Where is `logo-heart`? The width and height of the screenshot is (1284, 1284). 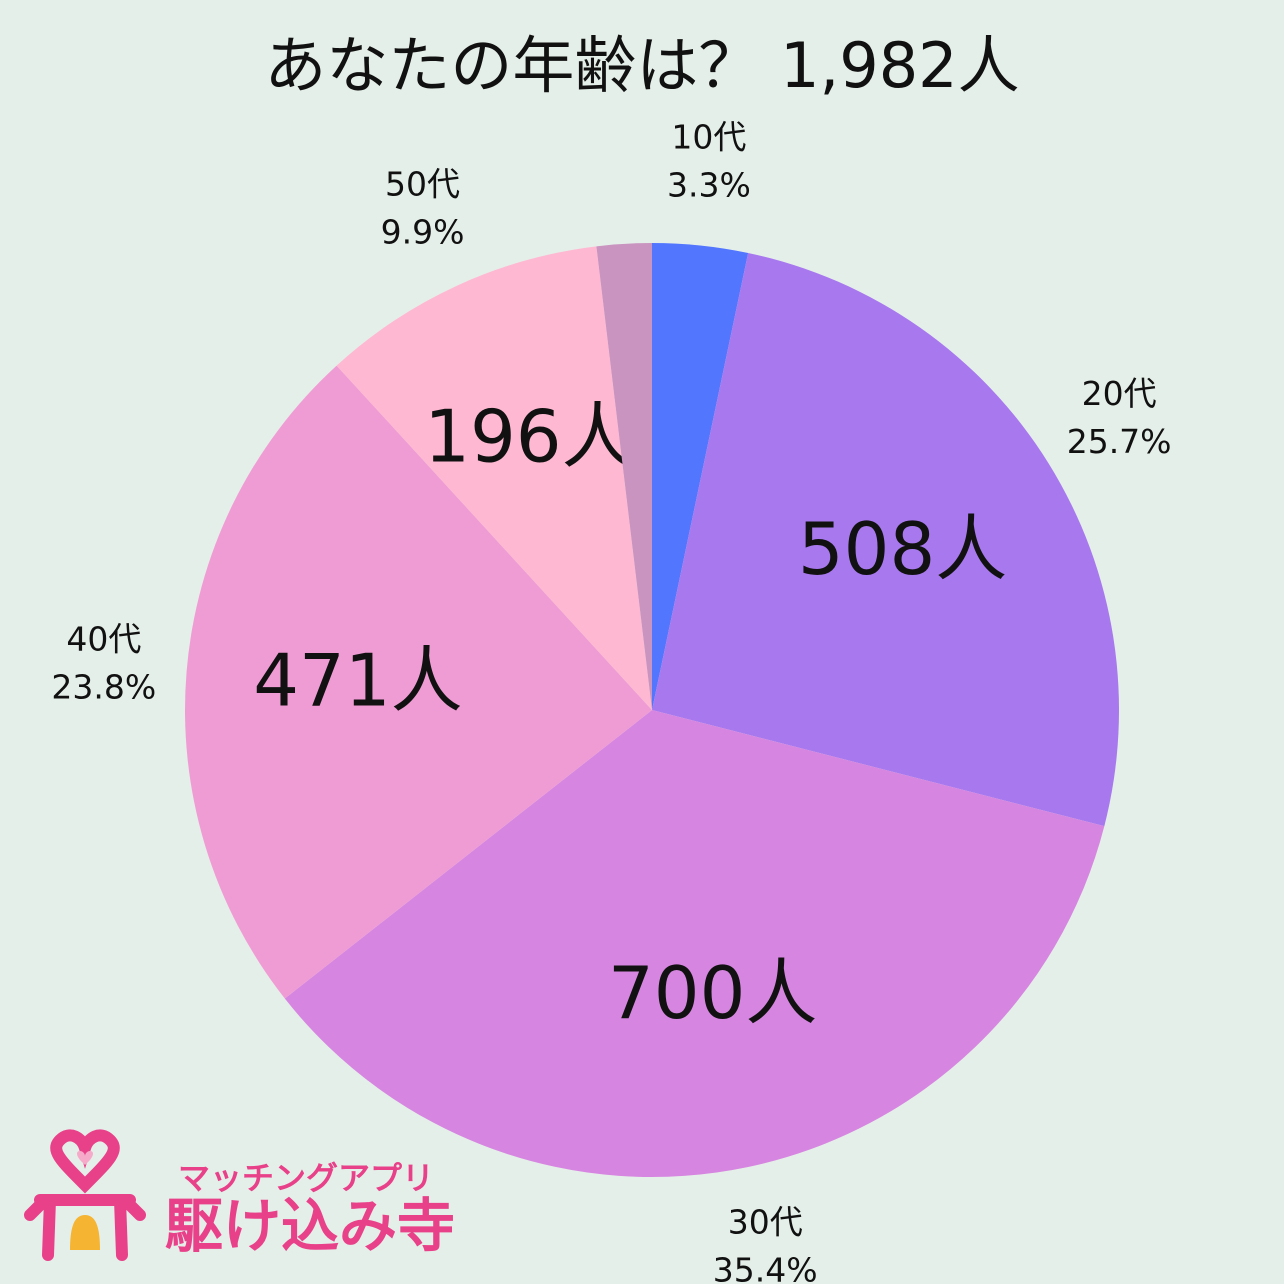
logo-heart is located at coordinates (85, 1161).